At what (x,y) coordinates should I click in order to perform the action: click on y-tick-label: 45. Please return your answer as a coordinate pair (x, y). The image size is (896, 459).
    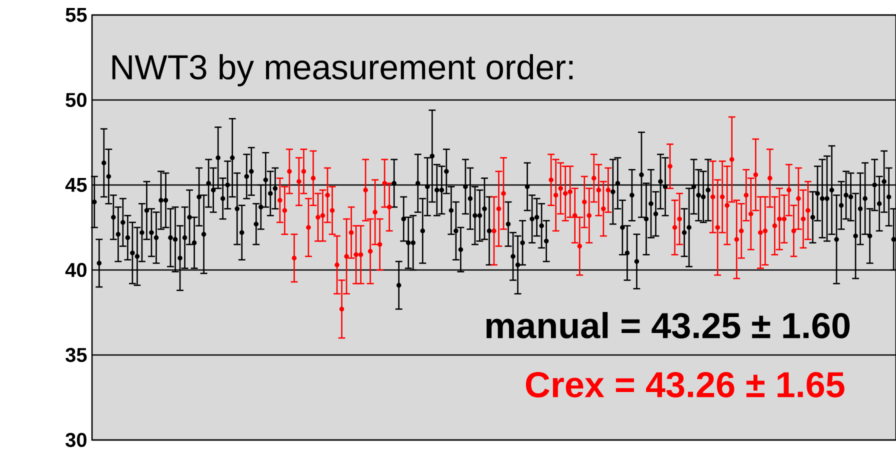
    Looking at the image, I should click on (76, 185).